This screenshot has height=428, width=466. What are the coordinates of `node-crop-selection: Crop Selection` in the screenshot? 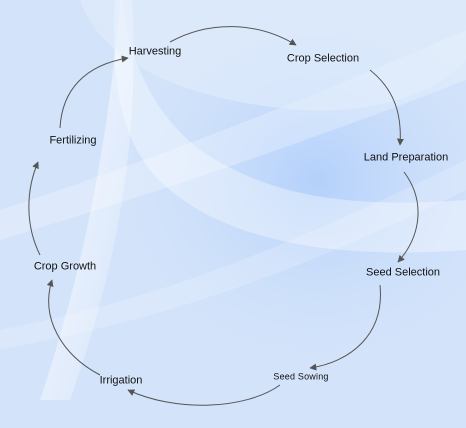 It's located at (323, 58).